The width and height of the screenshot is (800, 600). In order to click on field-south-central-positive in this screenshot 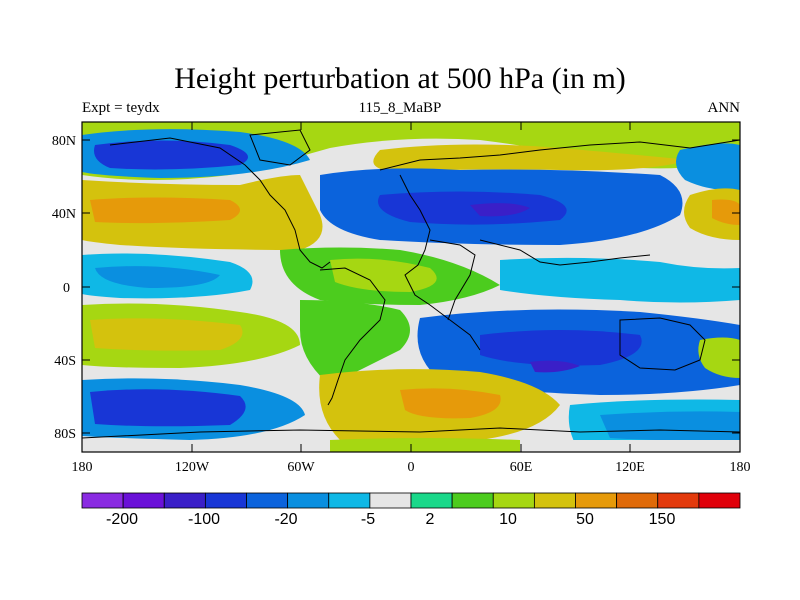, I will do `click(355, 342)`.